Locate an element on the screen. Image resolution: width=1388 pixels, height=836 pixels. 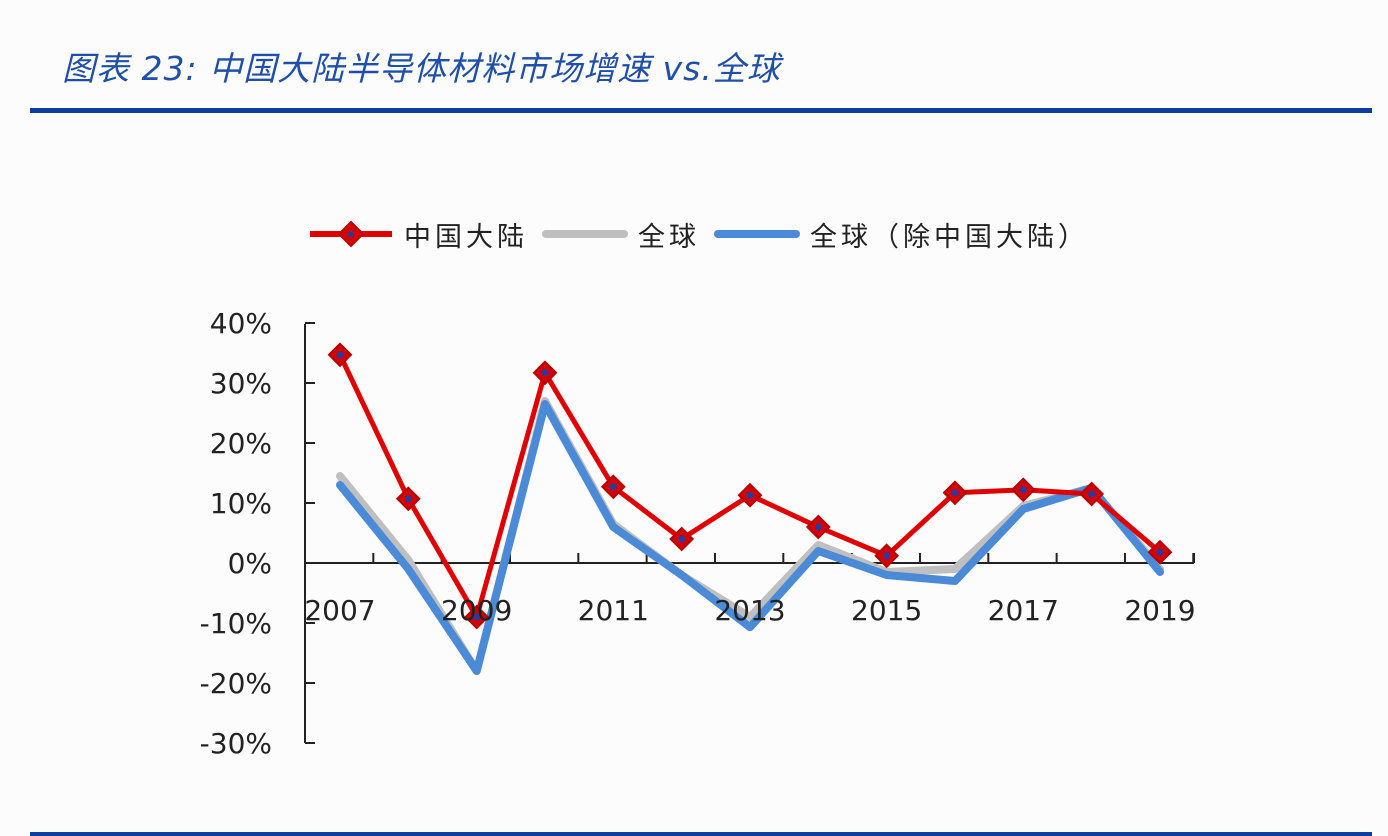
title-divider is located at coordinates (701, 110).